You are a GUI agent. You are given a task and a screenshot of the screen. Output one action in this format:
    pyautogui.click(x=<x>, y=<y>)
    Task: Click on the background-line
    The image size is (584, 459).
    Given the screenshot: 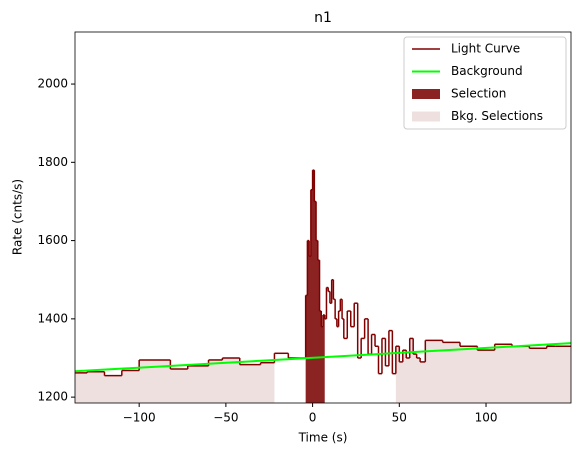 What is the action you would take?
    pyautogui.click(x=323, y=357)
    